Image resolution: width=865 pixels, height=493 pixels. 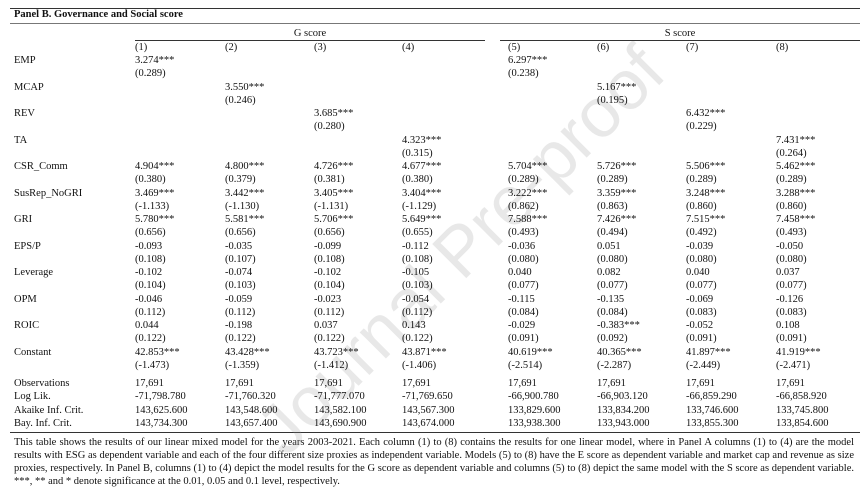 I want to click on coefficient: -0.069, so click(x=700, y=299).